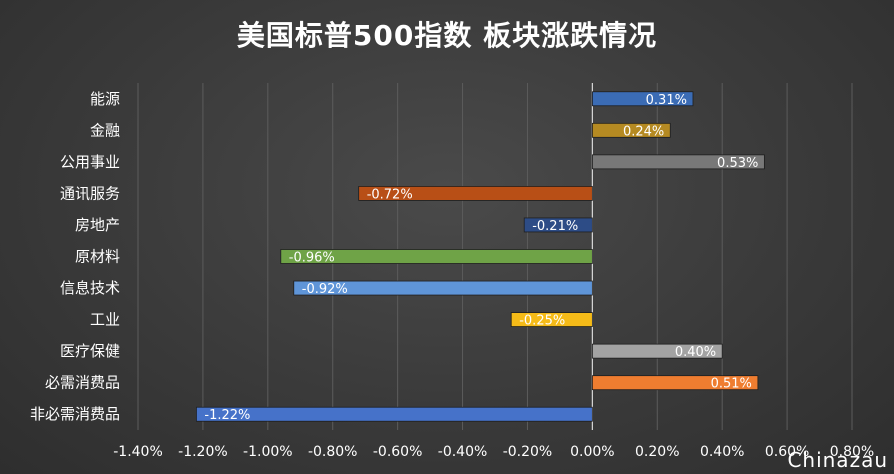 The width and height of the screenshot is (894, 474). I want to click on data-label: 0.51%, so click(731, 384).